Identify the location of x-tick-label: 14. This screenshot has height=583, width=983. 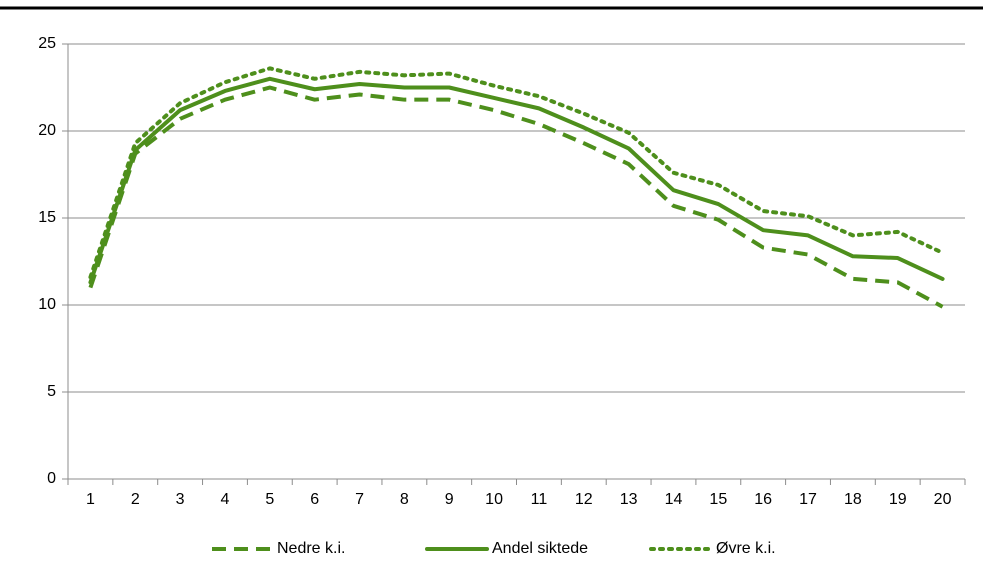
(674, 499).